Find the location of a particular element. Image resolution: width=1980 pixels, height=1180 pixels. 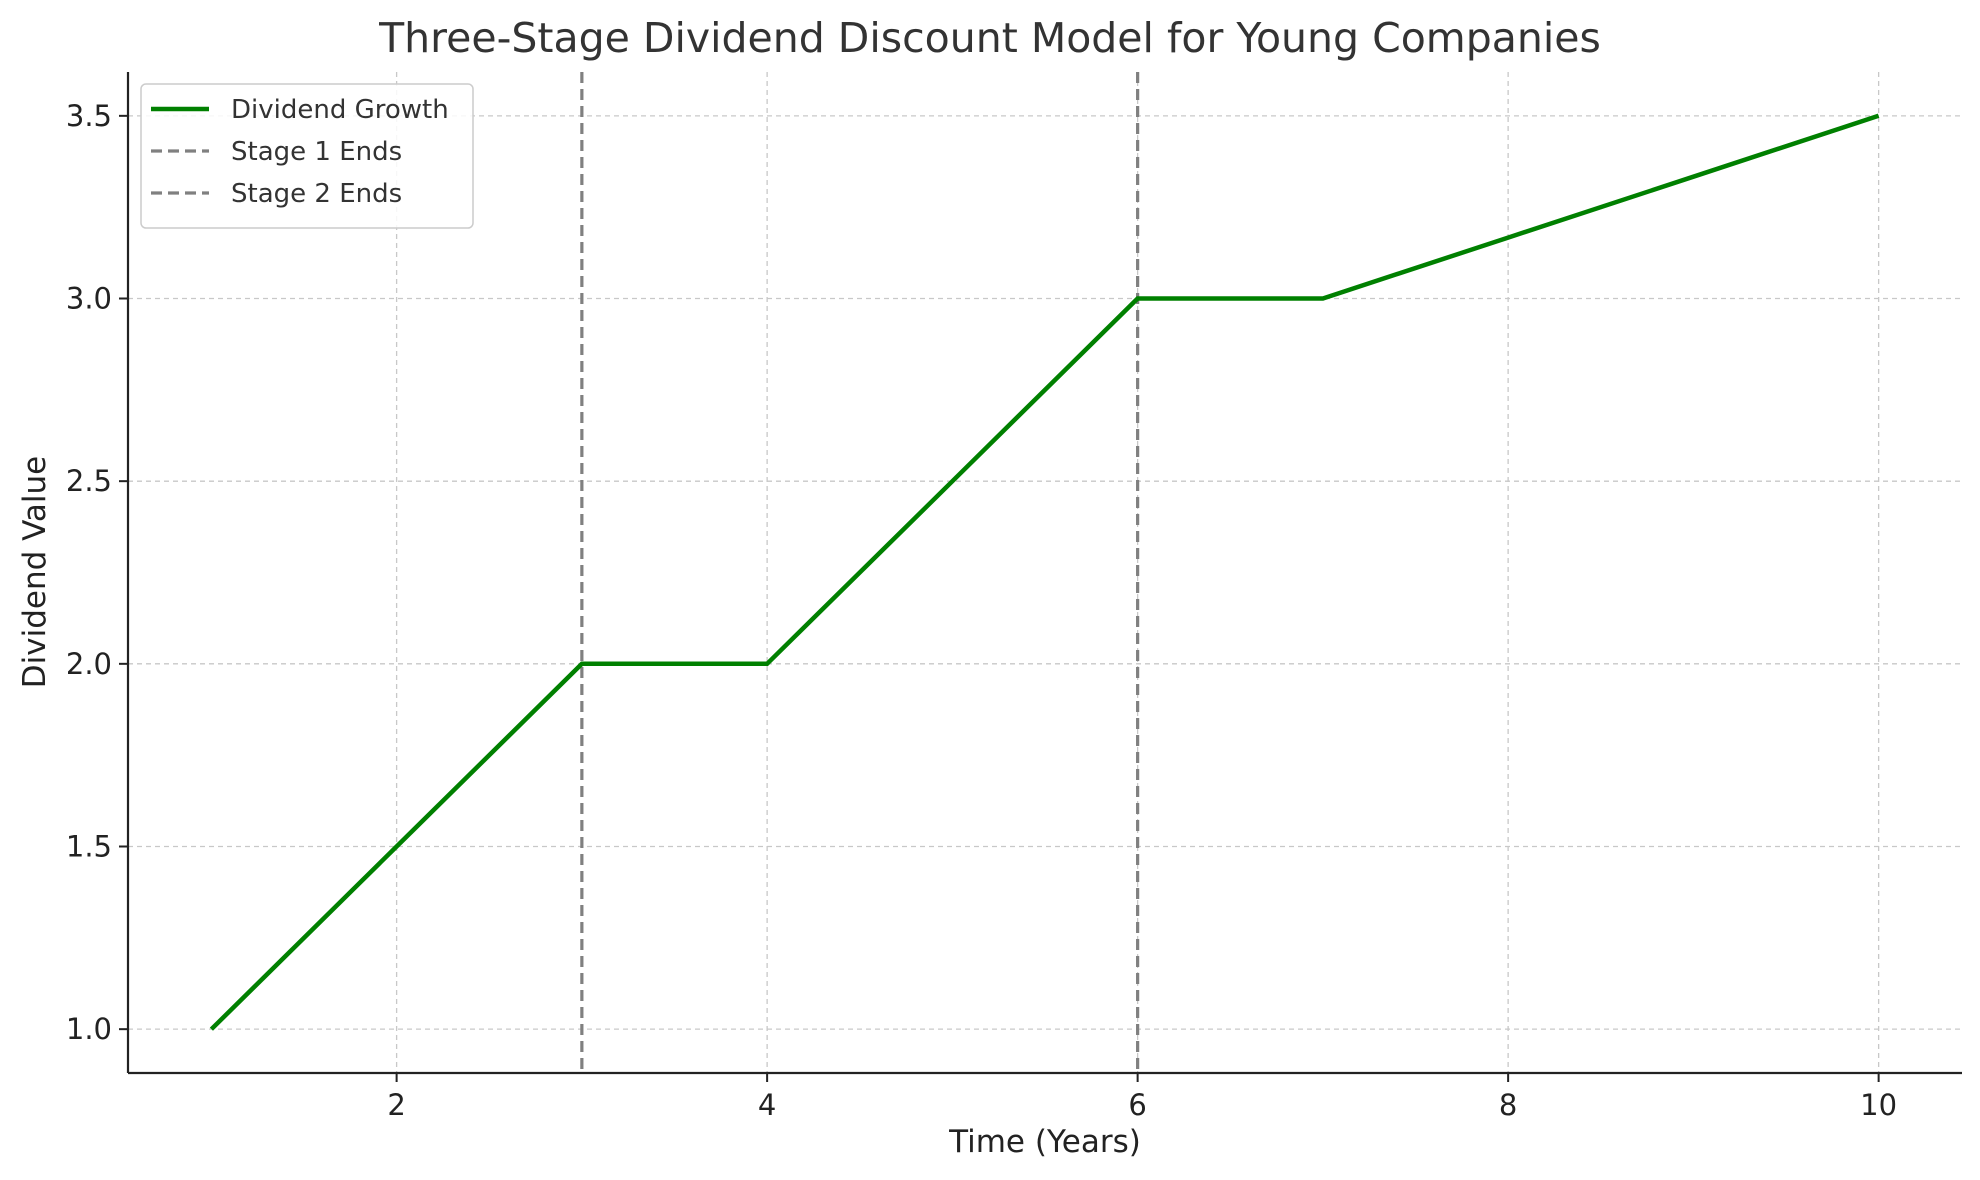

legend: Dividend Growth Stage 1 Ends Stage 2 Ends is located at coordinates (307, 156).